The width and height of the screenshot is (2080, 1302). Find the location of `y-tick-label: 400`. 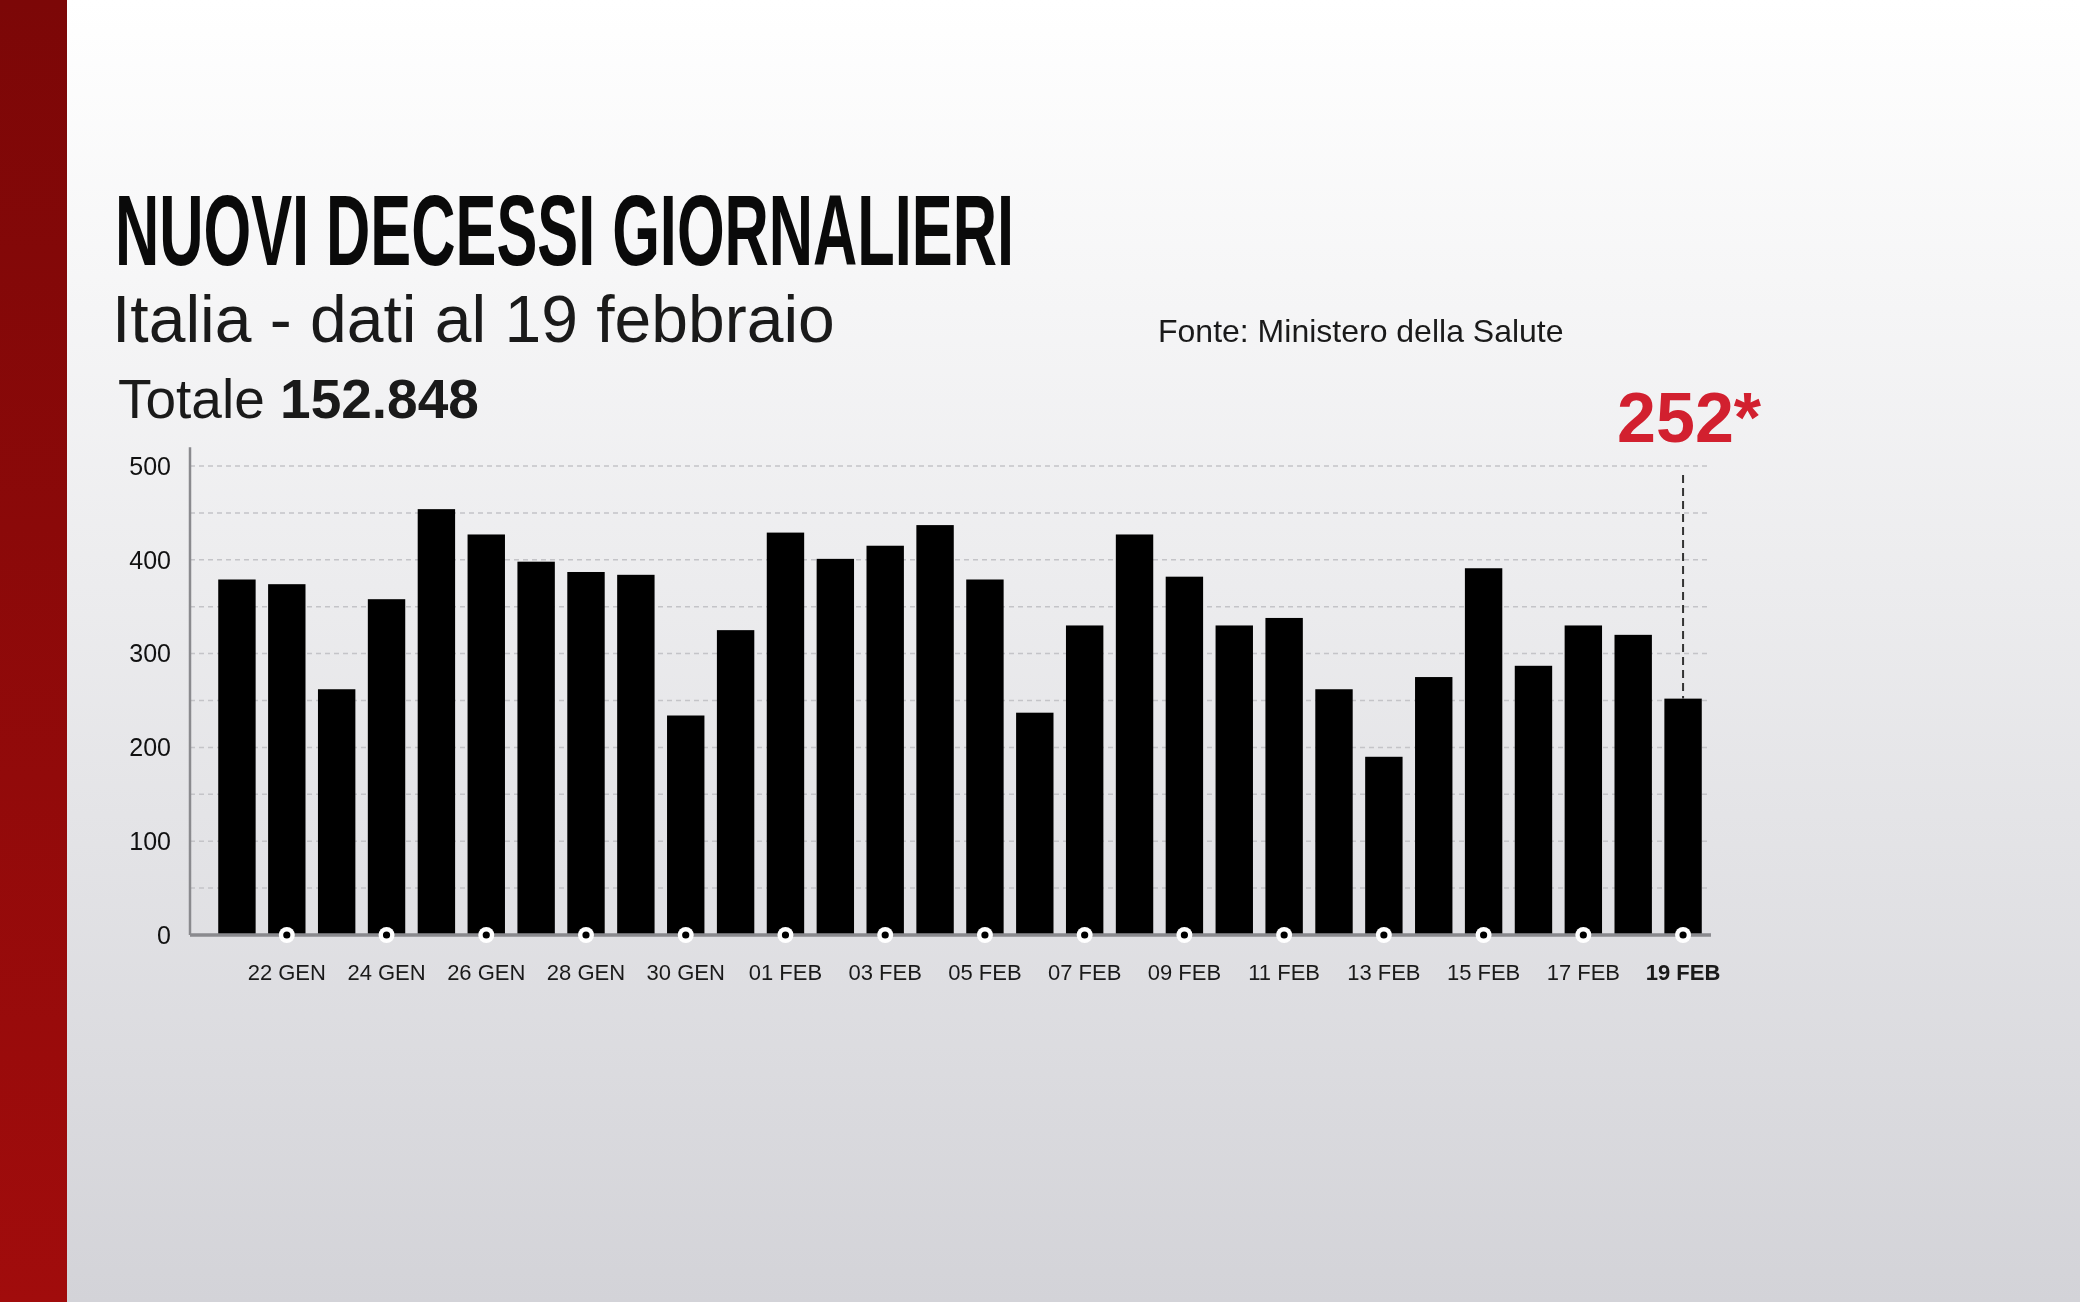

y-tick-label: 400 is located at coordinates (150, 559).